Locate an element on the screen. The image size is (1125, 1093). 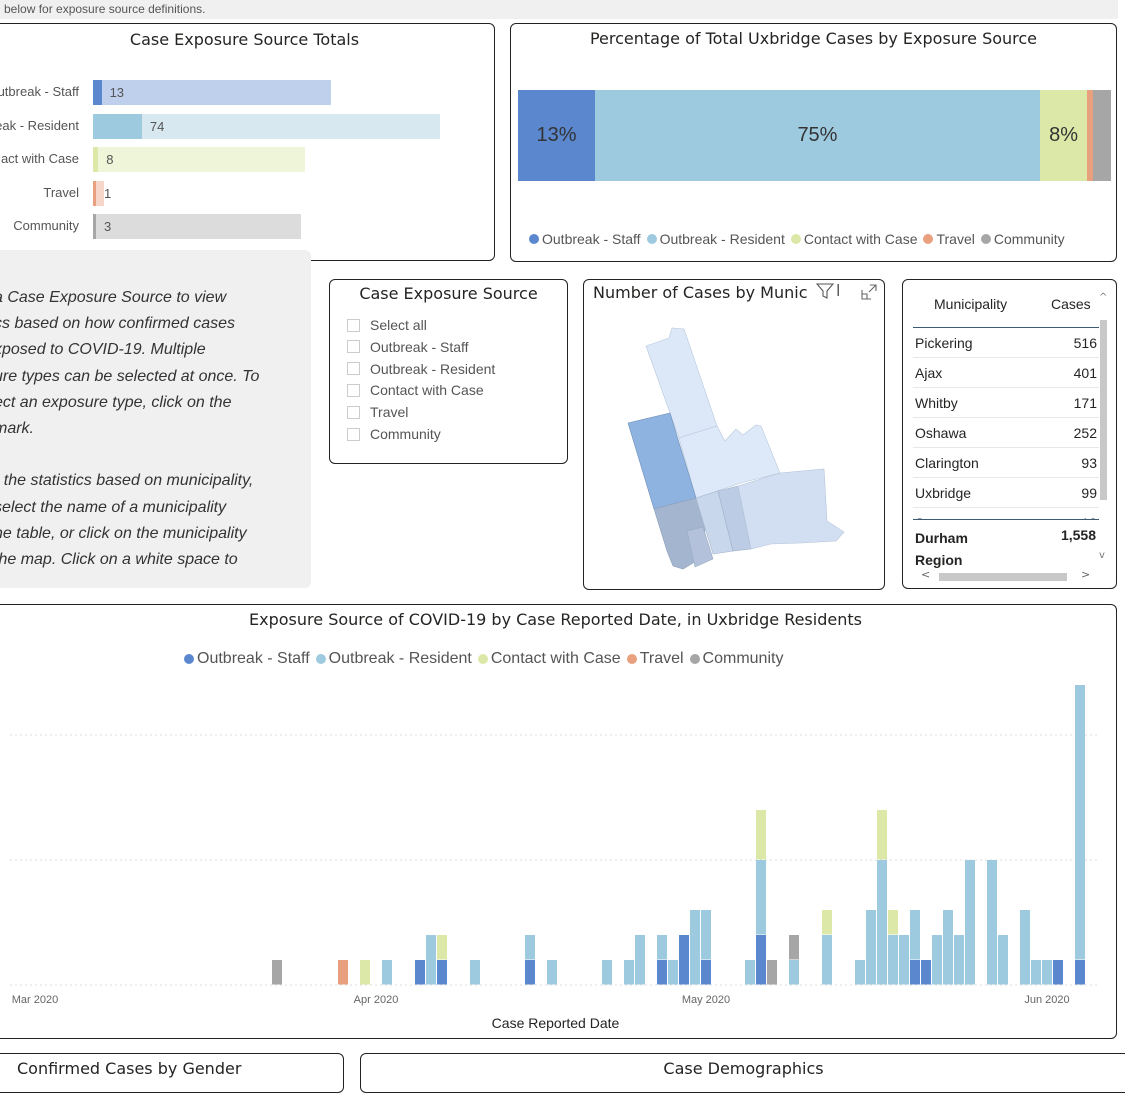
option-label: Community is located at coordinates (405, 434).